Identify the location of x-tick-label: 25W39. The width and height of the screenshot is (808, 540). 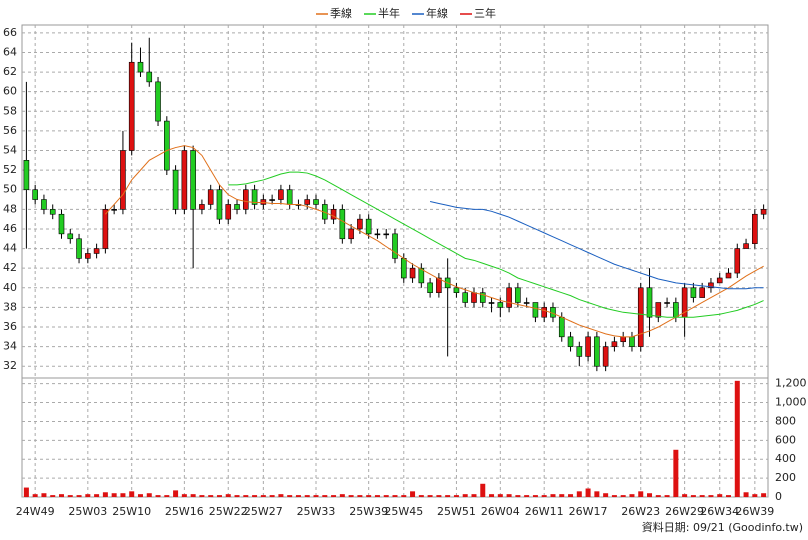
(368, 511).